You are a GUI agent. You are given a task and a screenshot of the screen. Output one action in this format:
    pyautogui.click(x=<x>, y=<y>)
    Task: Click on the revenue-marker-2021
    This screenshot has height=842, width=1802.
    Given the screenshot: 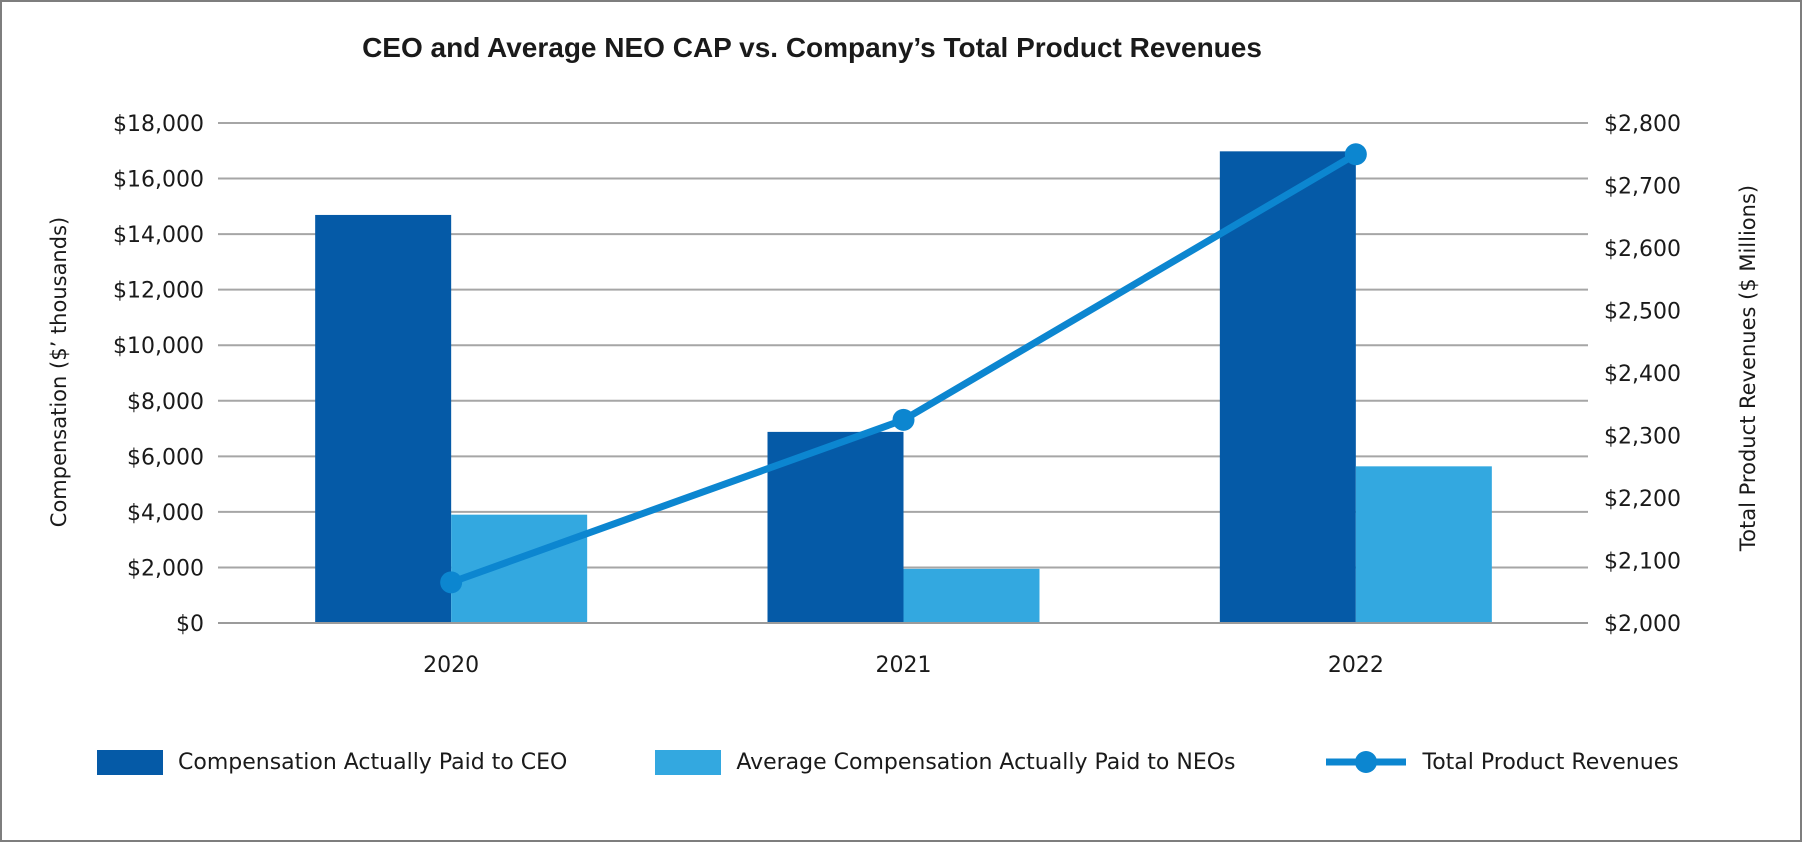 What is the action you would take?
    pyautogui.click(x=903, y=419)
    